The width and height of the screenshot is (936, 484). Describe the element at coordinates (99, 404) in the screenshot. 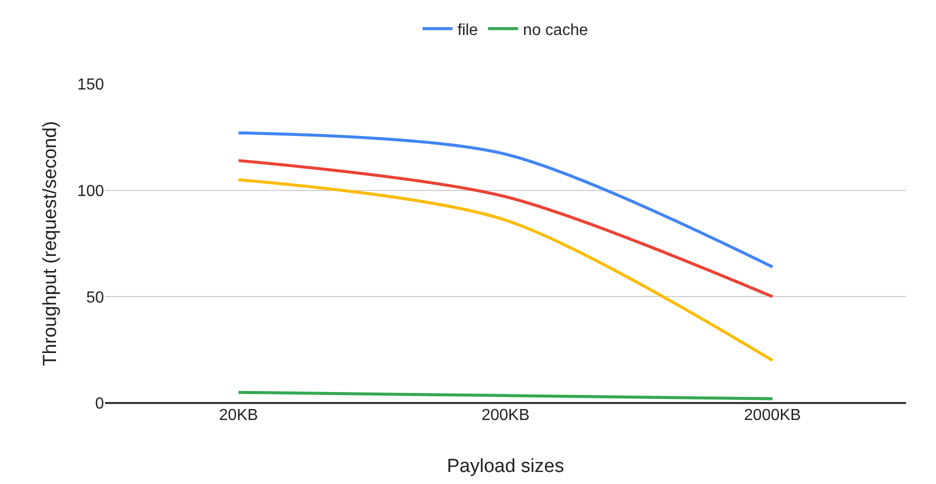

I see `y-tick-label: 0` at that location.